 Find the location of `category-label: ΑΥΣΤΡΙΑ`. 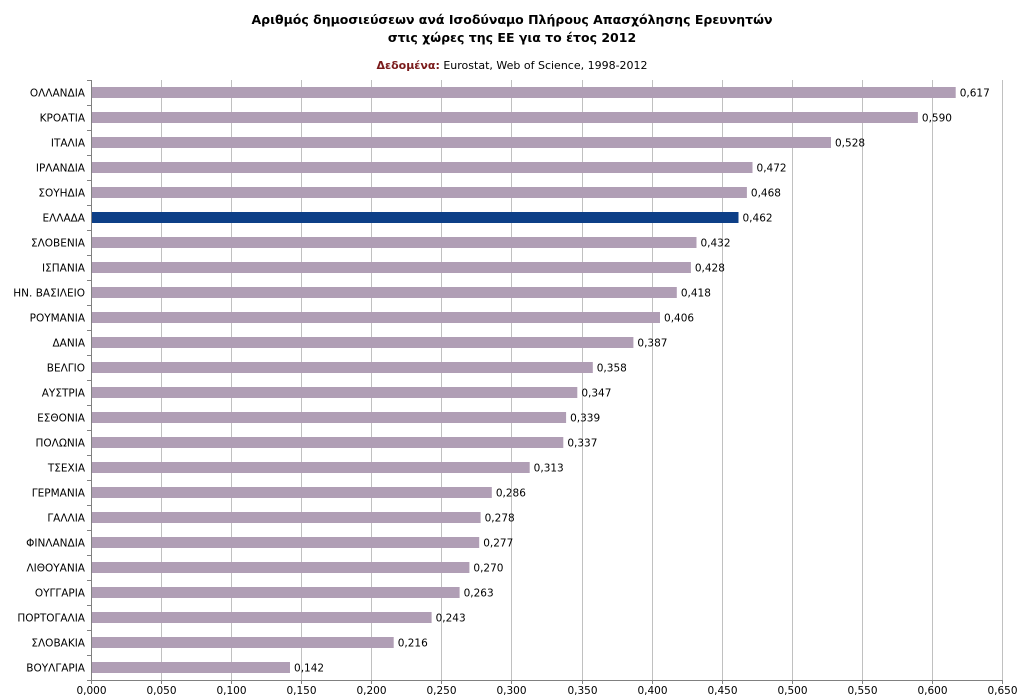

category-label: ΑΥΣΤΡΙΑ is located at coordinates (64, 394).